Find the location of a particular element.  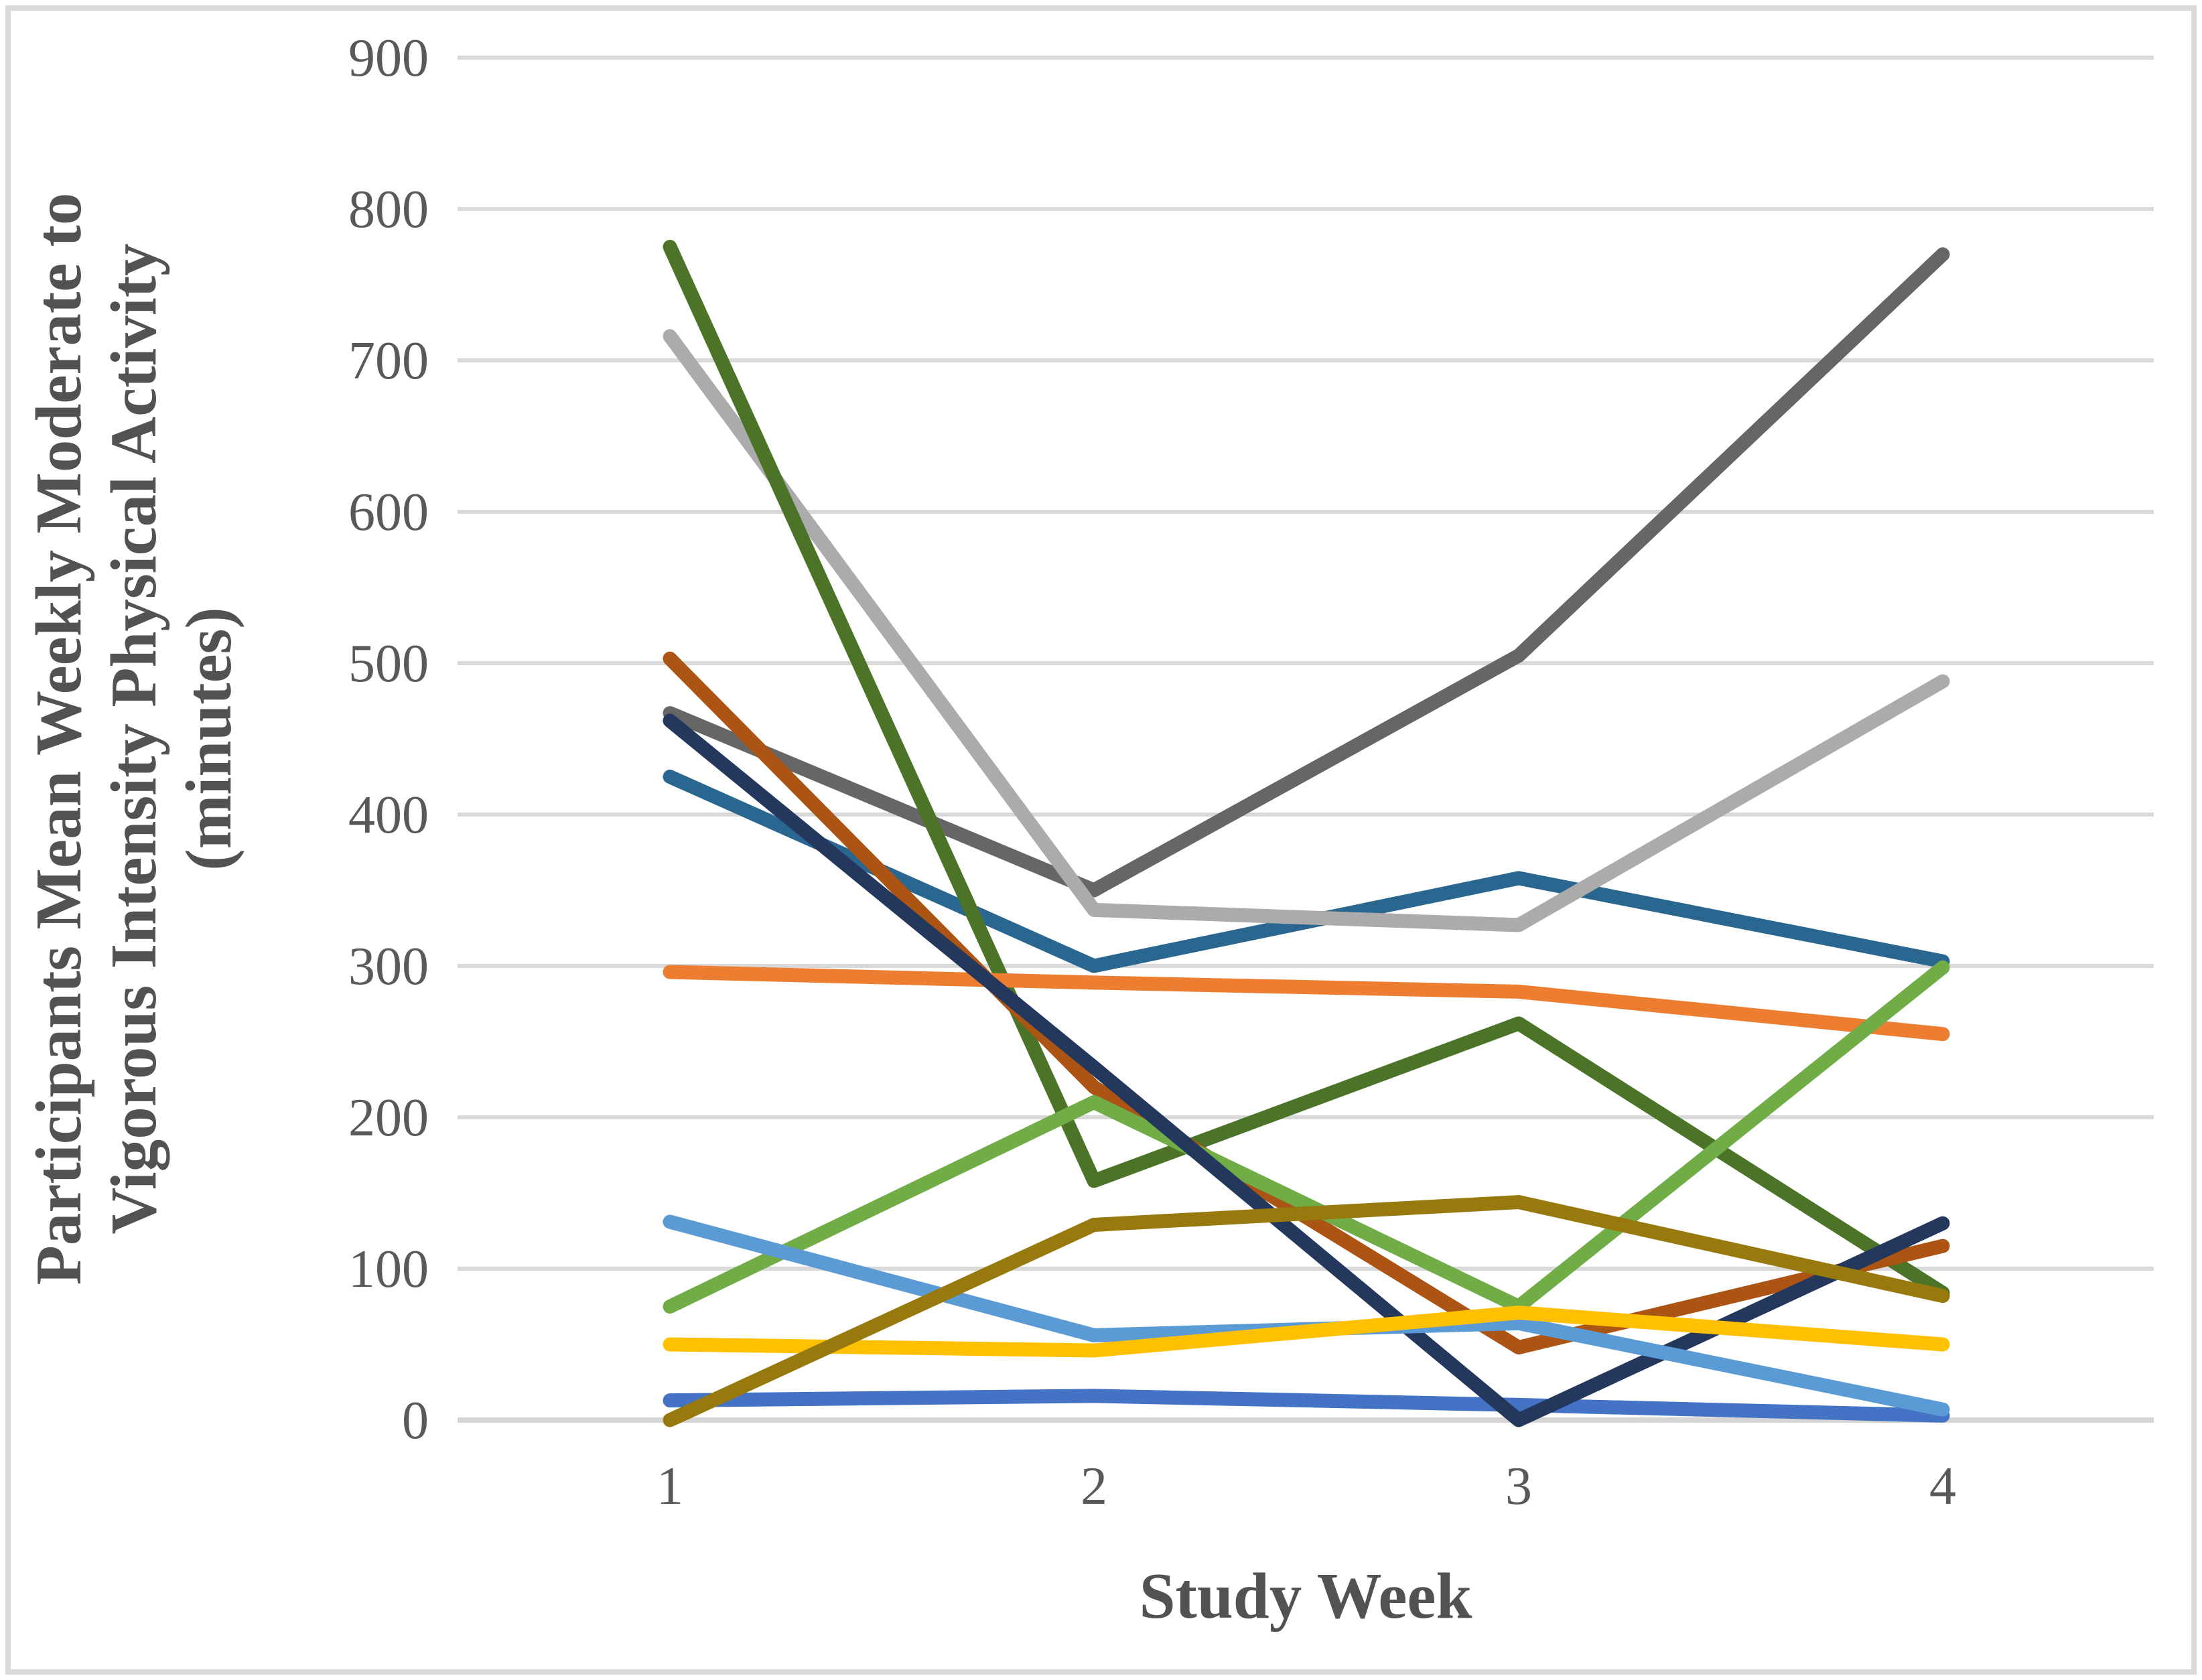

series-line-light-green is located at coordinates (1306, 1137).